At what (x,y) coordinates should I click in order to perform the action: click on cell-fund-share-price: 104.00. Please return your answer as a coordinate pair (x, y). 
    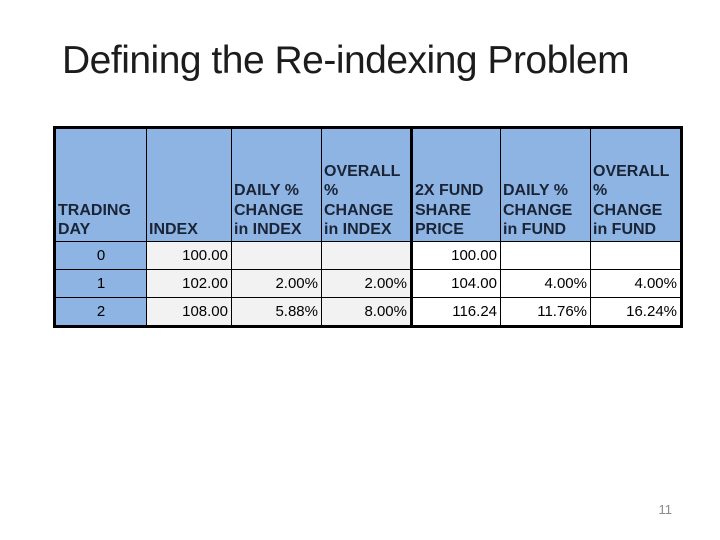
    Looking at the image, I should click on (455, 283).